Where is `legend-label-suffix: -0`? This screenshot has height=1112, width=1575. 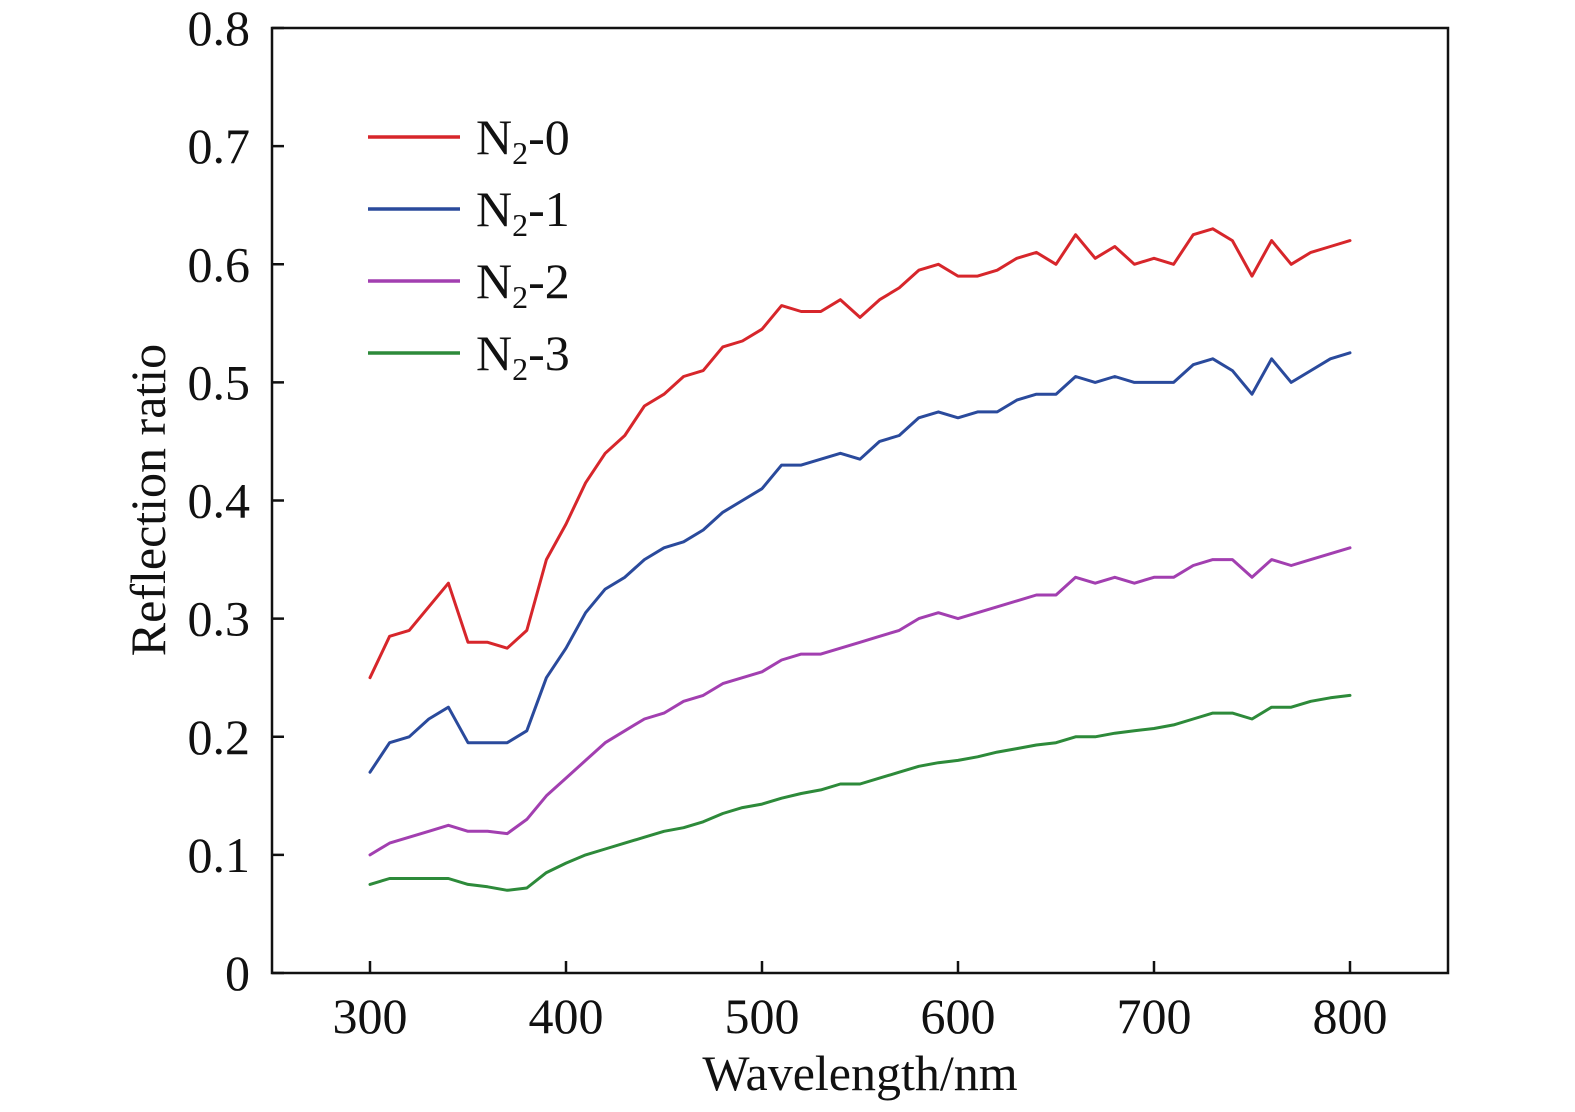 legend-label-suffix: -0 is located at coordinates (549, 137).